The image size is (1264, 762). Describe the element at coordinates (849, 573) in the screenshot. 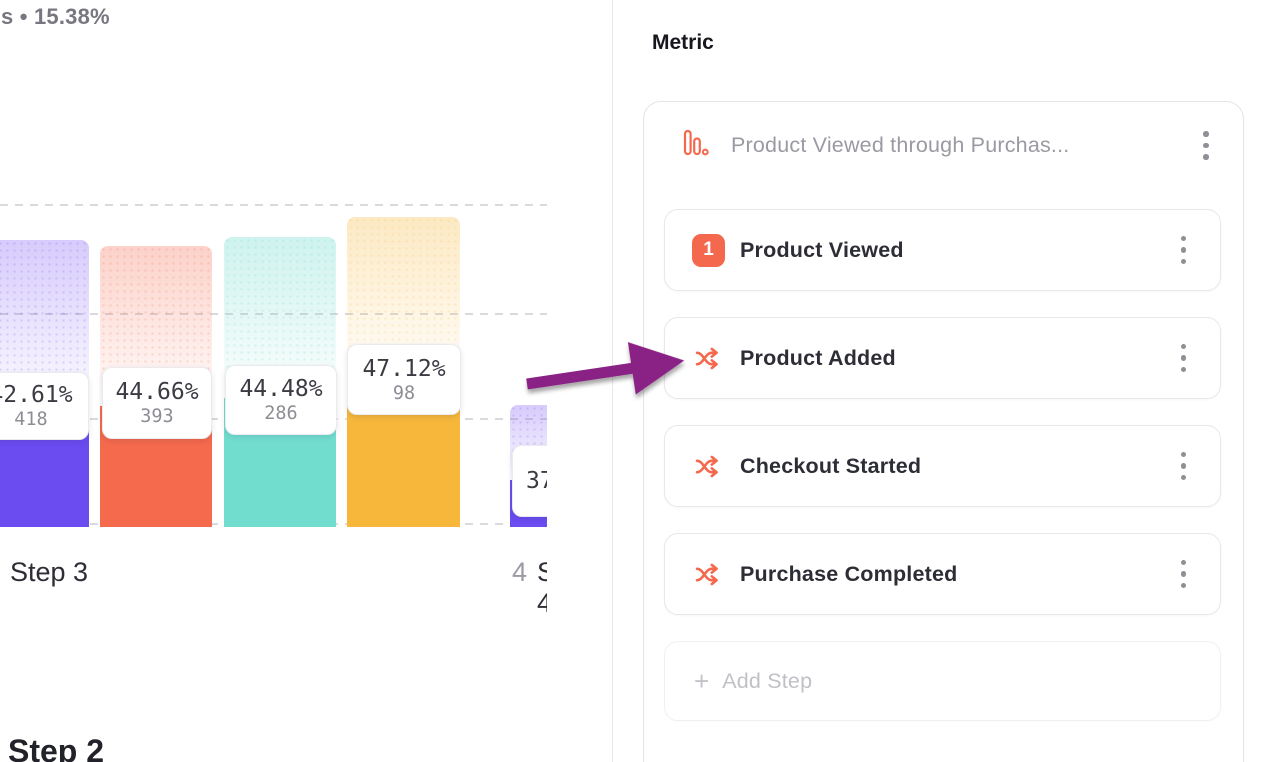

I see `step-label: Purchase Completed` at that location.